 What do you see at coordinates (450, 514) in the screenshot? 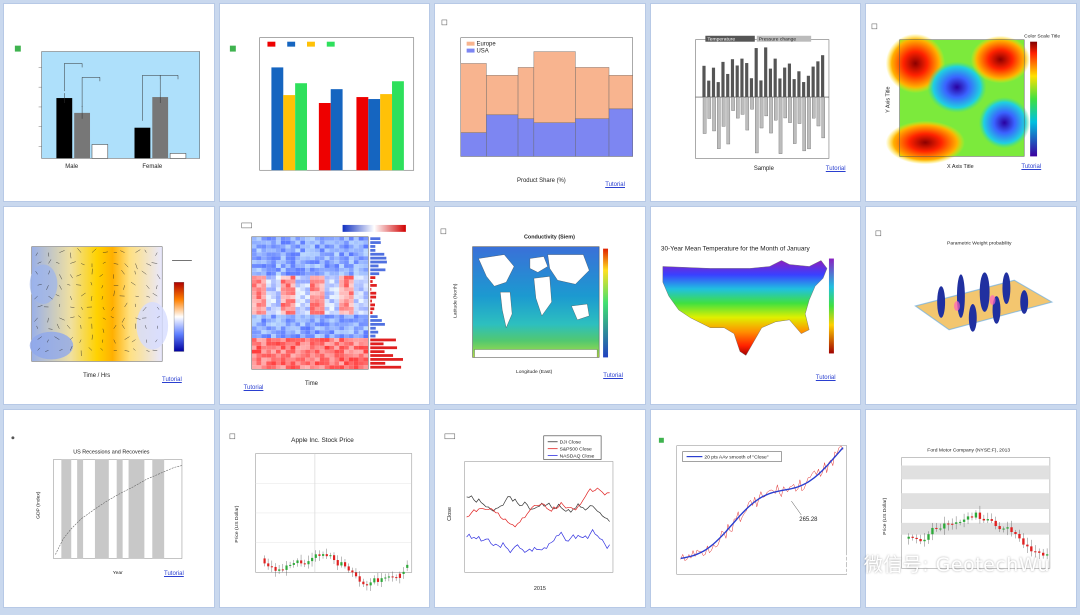
I see `y-axis-label: Close` at bounding box center [450, 514].